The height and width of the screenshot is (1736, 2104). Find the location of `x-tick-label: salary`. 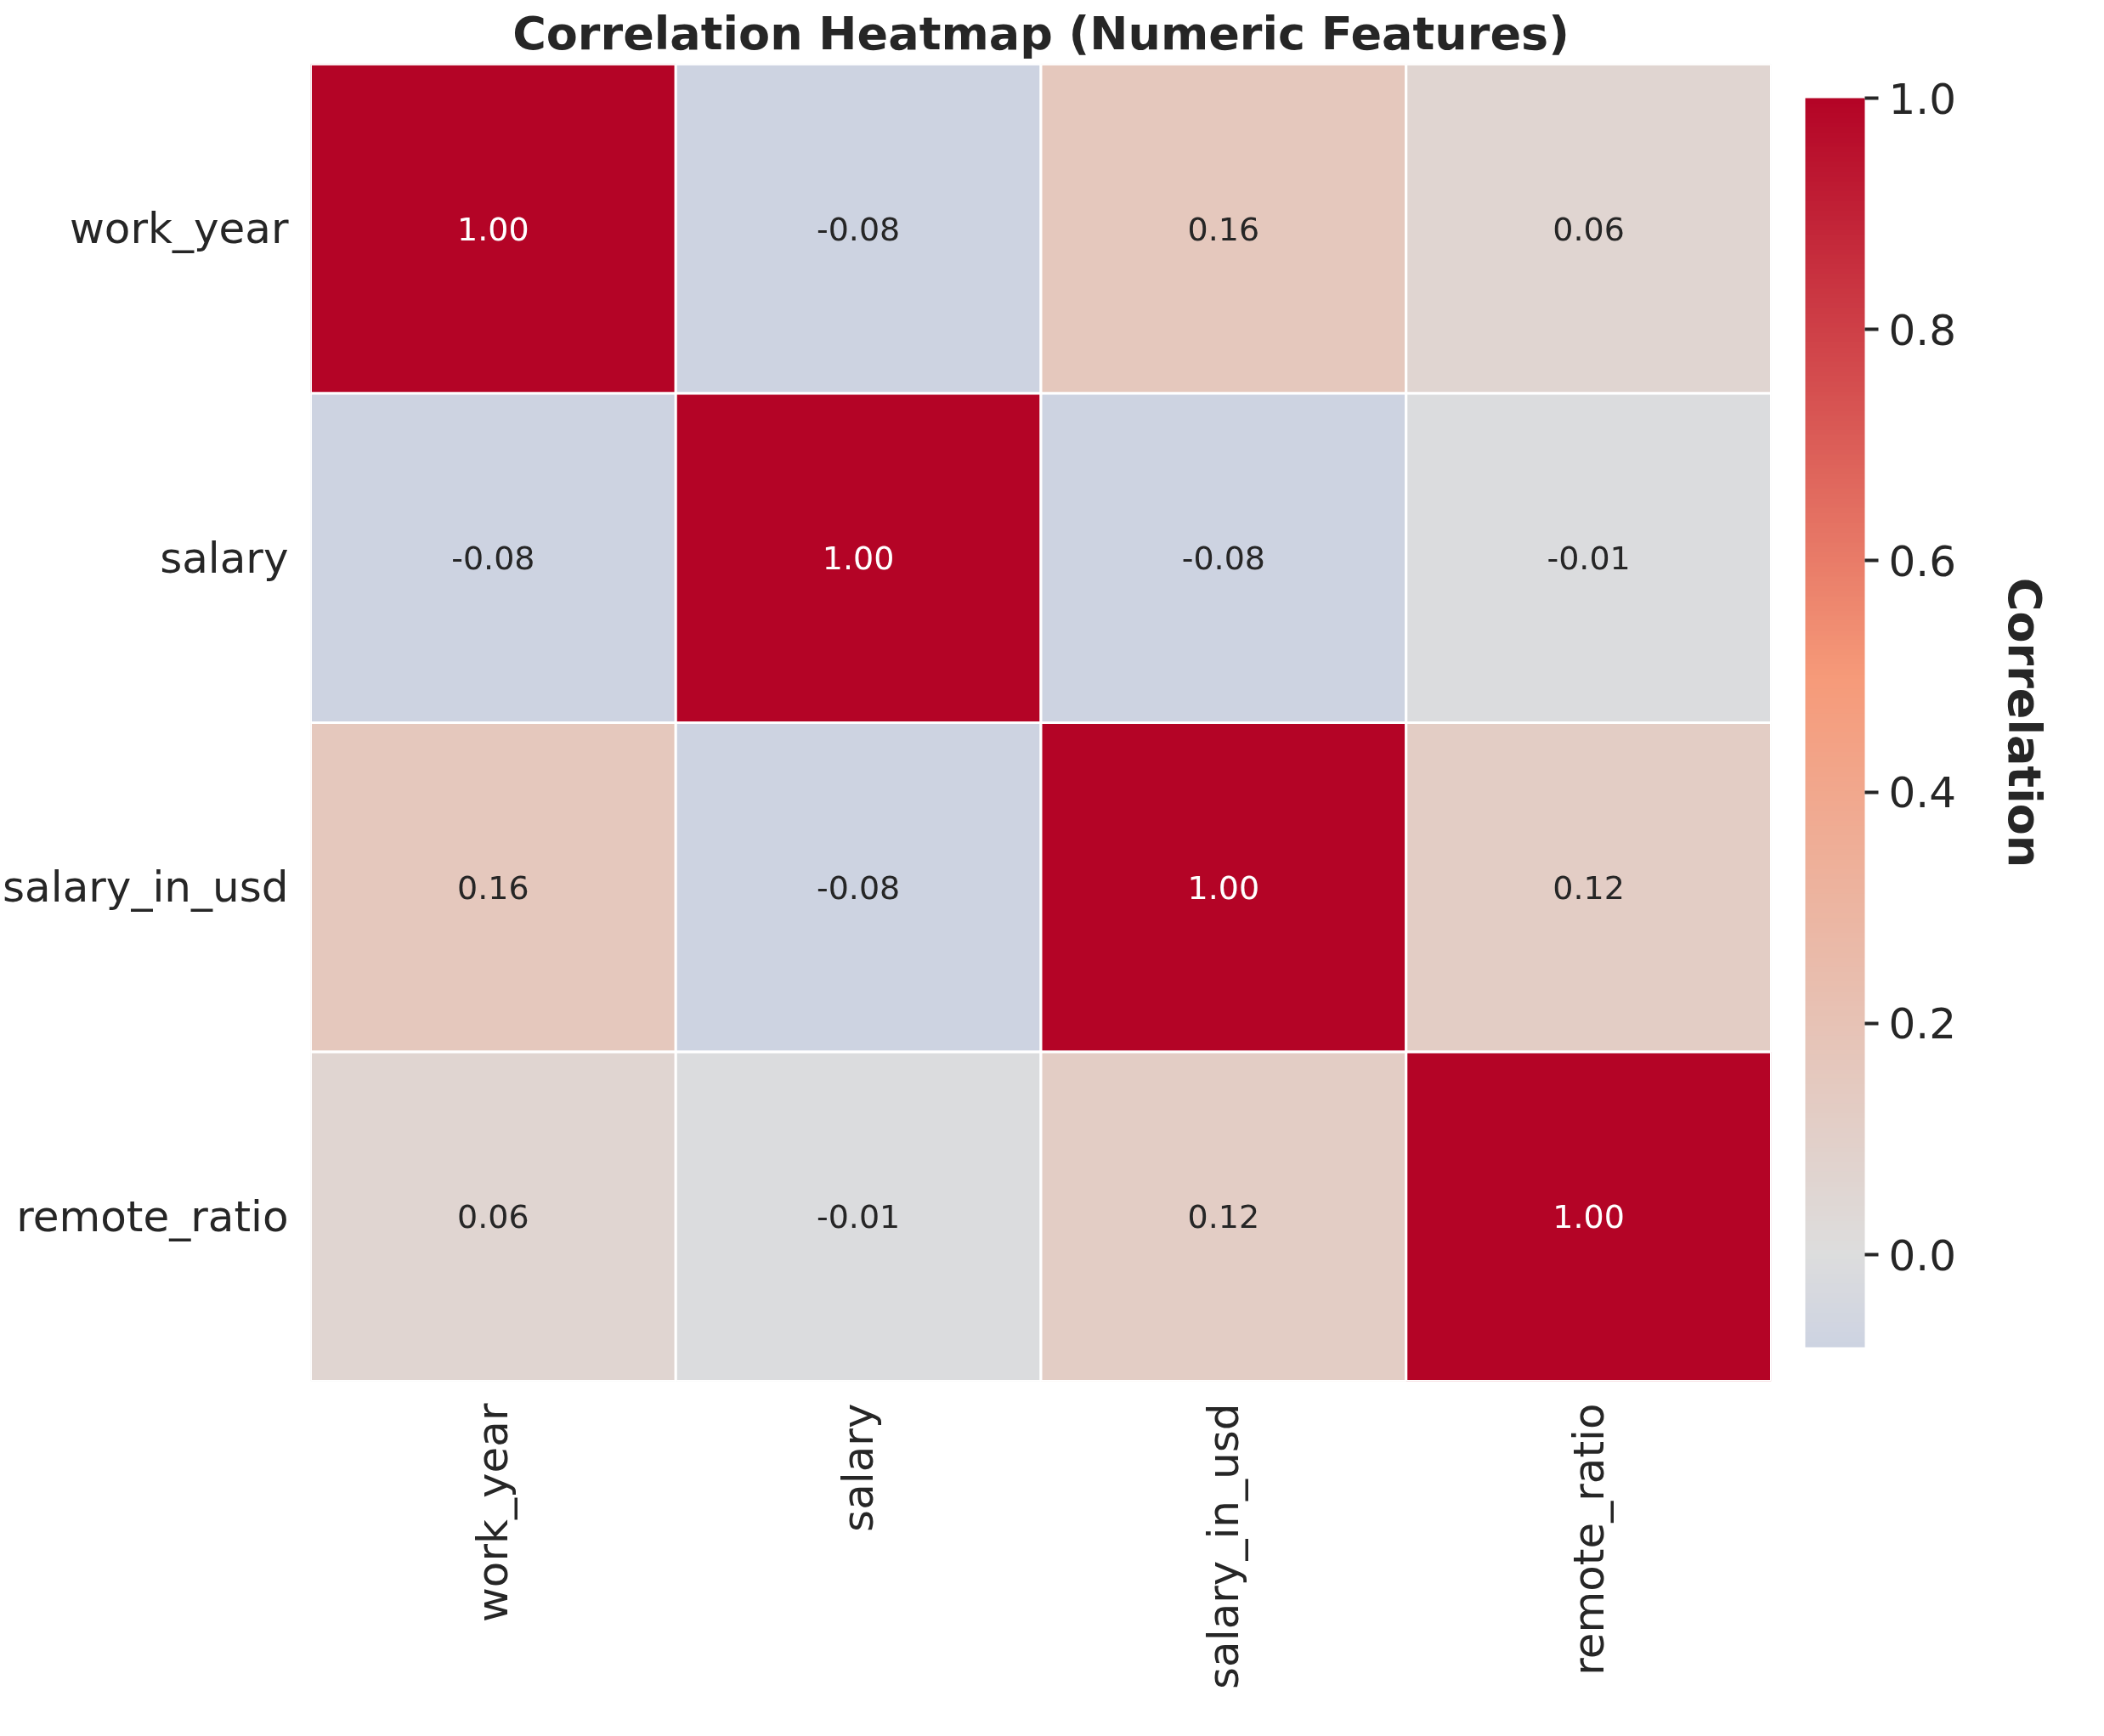

x-tick-label: salary is located at coordinates (859, 1467).